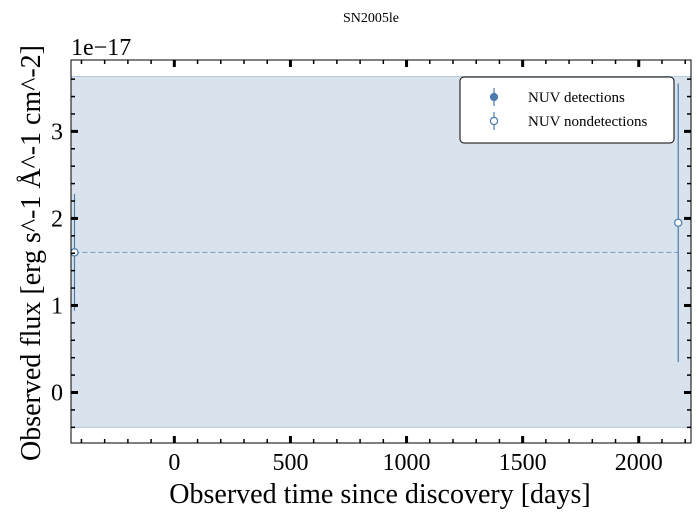 The width and height of the screenshot is (700, 519). Describe the element at coordinates (639, 463) in the screenshot. I see `x-tick-label: 2000` at that location.